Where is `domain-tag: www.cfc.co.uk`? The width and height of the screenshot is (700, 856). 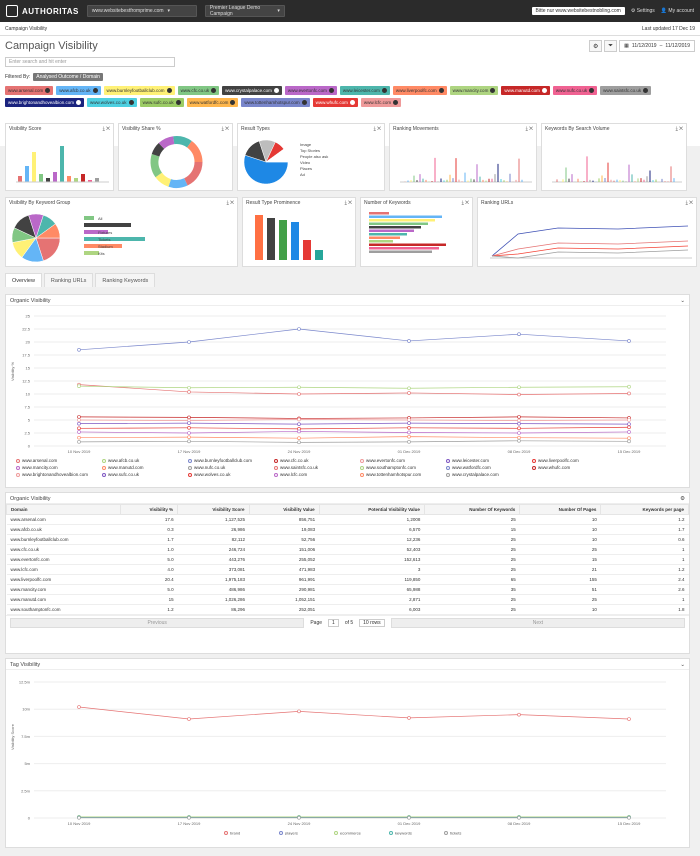 domain-tag: www.cfc.co.uk is located at coordinates (199, 90).